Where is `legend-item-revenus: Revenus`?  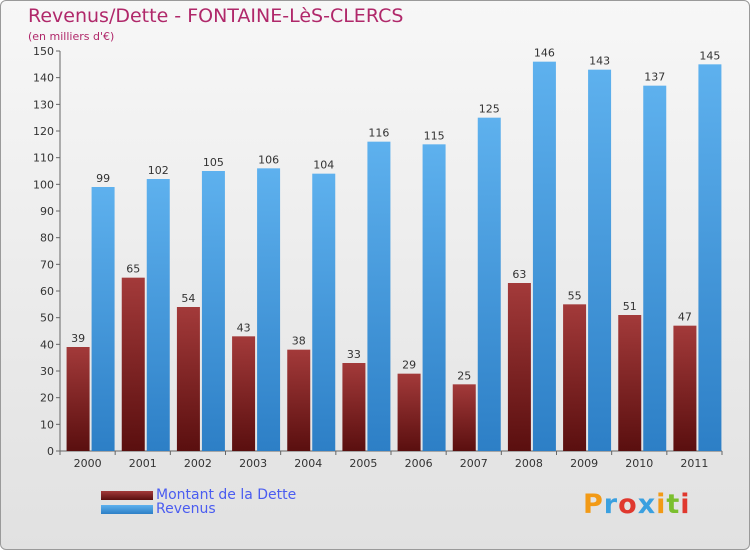
legend-item-revenus: Revenus is located at coordinates (158, 509).